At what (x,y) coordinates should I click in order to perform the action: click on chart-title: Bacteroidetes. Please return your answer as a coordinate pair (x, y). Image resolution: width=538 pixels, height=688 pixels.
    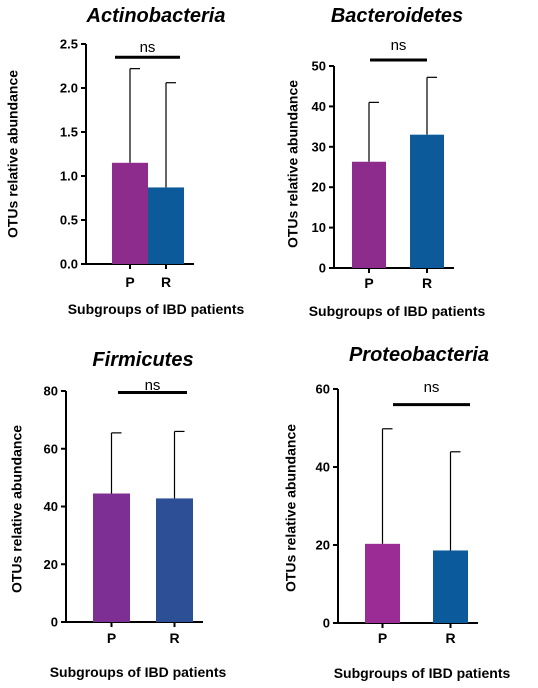
    Looking at the image, I should click on (397, 16).